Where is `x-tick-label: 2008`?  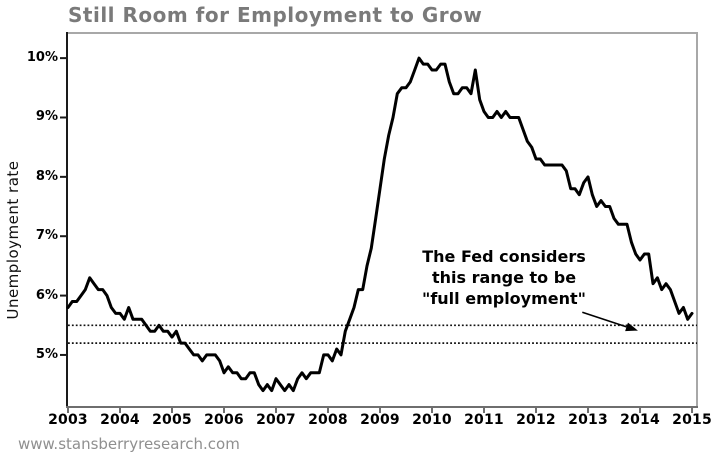 x-tick-label: 2008 is located at coordinates (328, 420).